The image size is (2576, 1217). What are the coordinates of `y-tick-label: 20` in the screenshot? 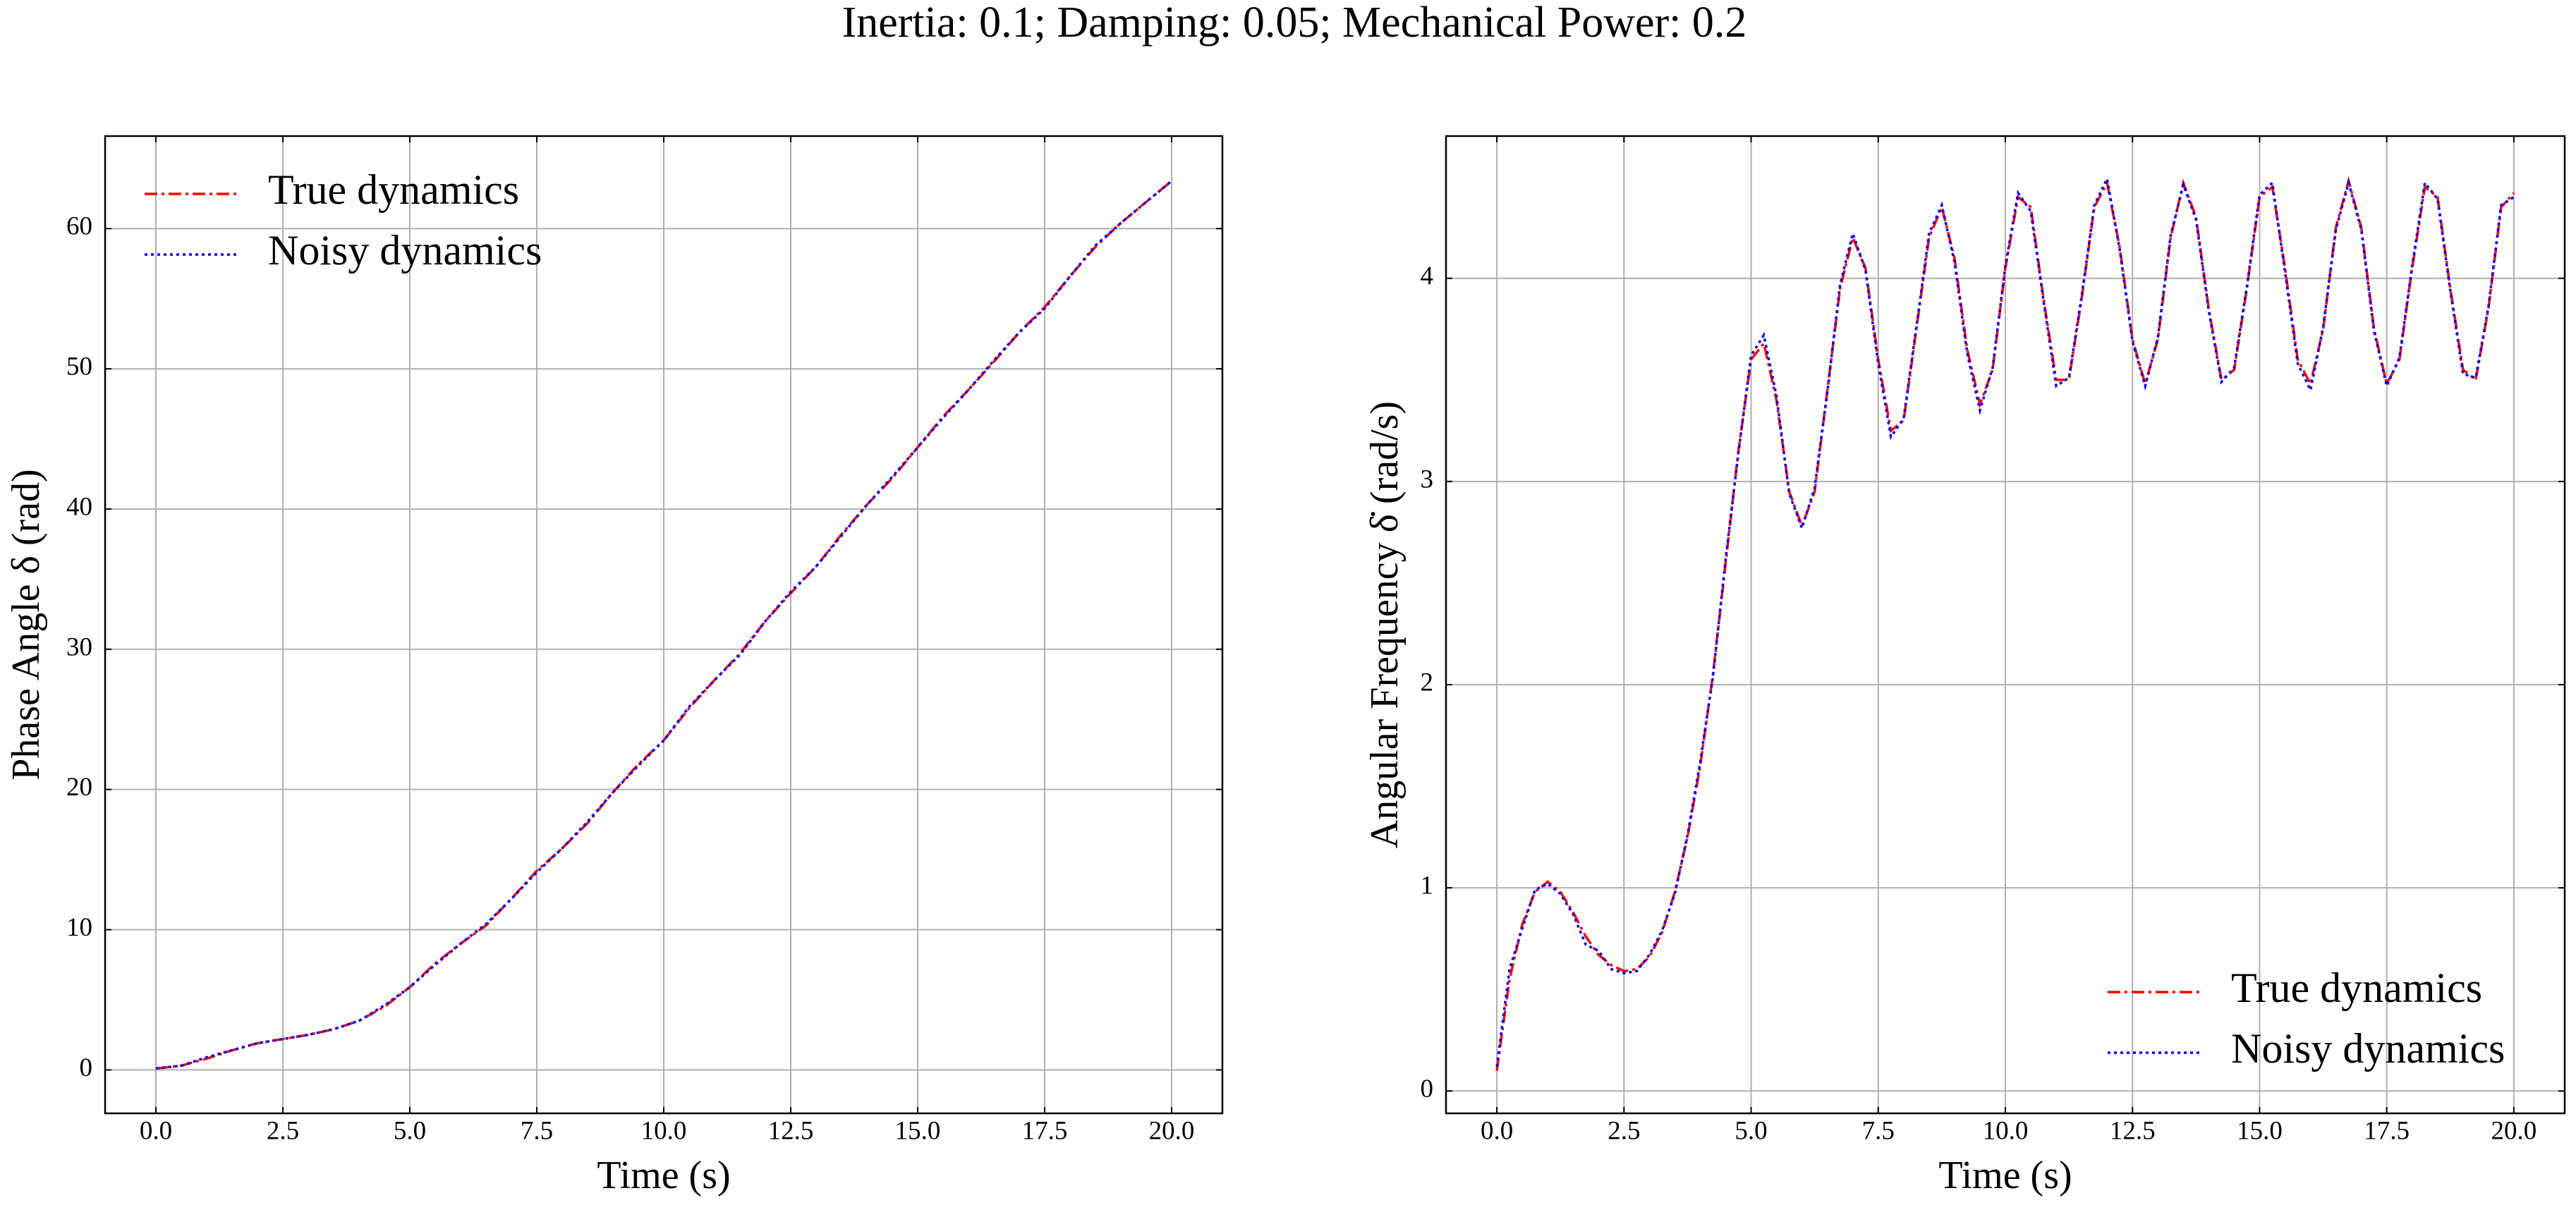 It's located at (79, 787).